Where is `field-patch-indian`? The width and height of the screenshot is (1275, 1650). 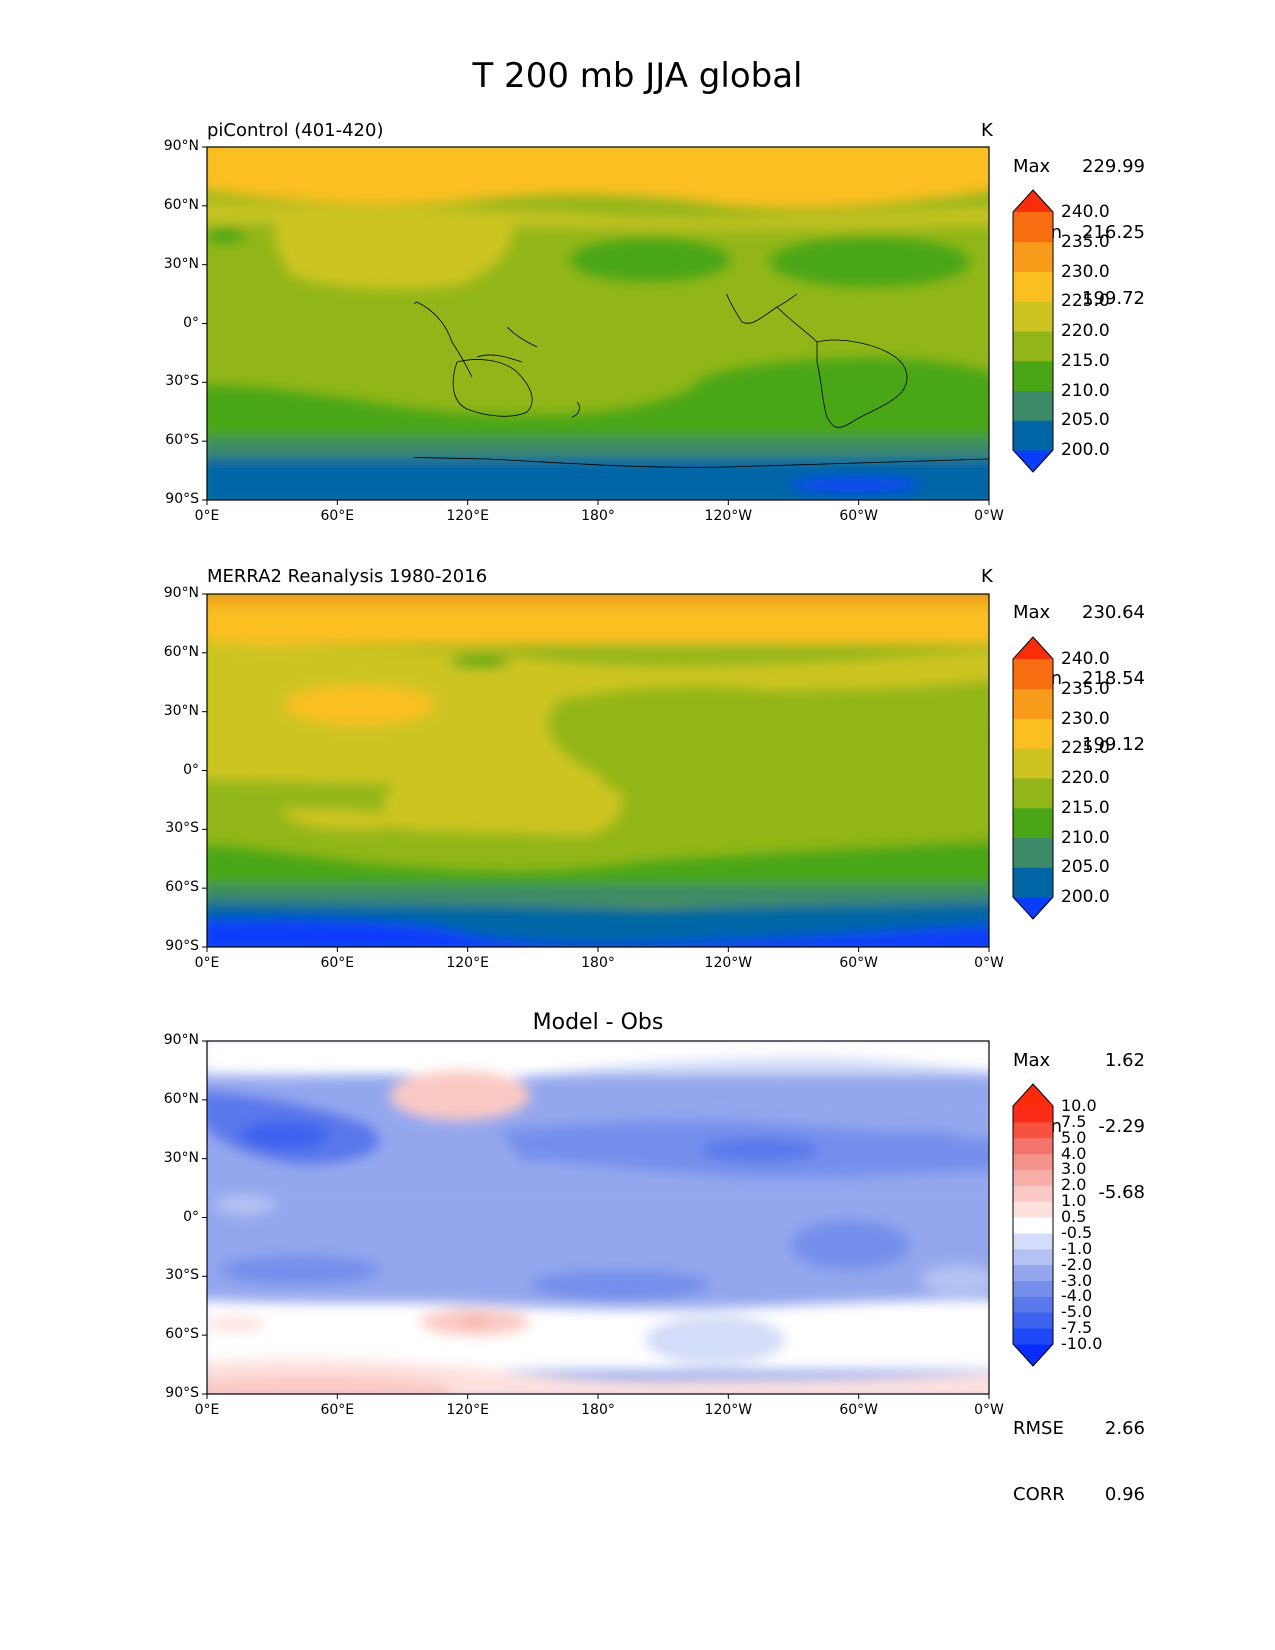 field-patch-indian is located at coordinates (350, 819).